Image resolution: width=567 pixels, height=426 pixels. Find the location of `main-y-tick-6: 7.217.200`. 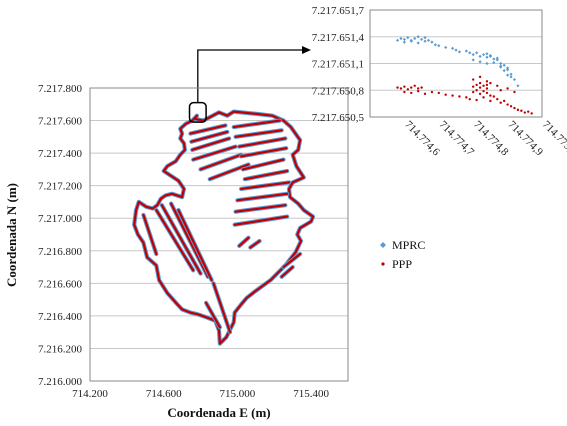

main-y-tick-6: 7.217.200 is located at coordinates (60, 187).